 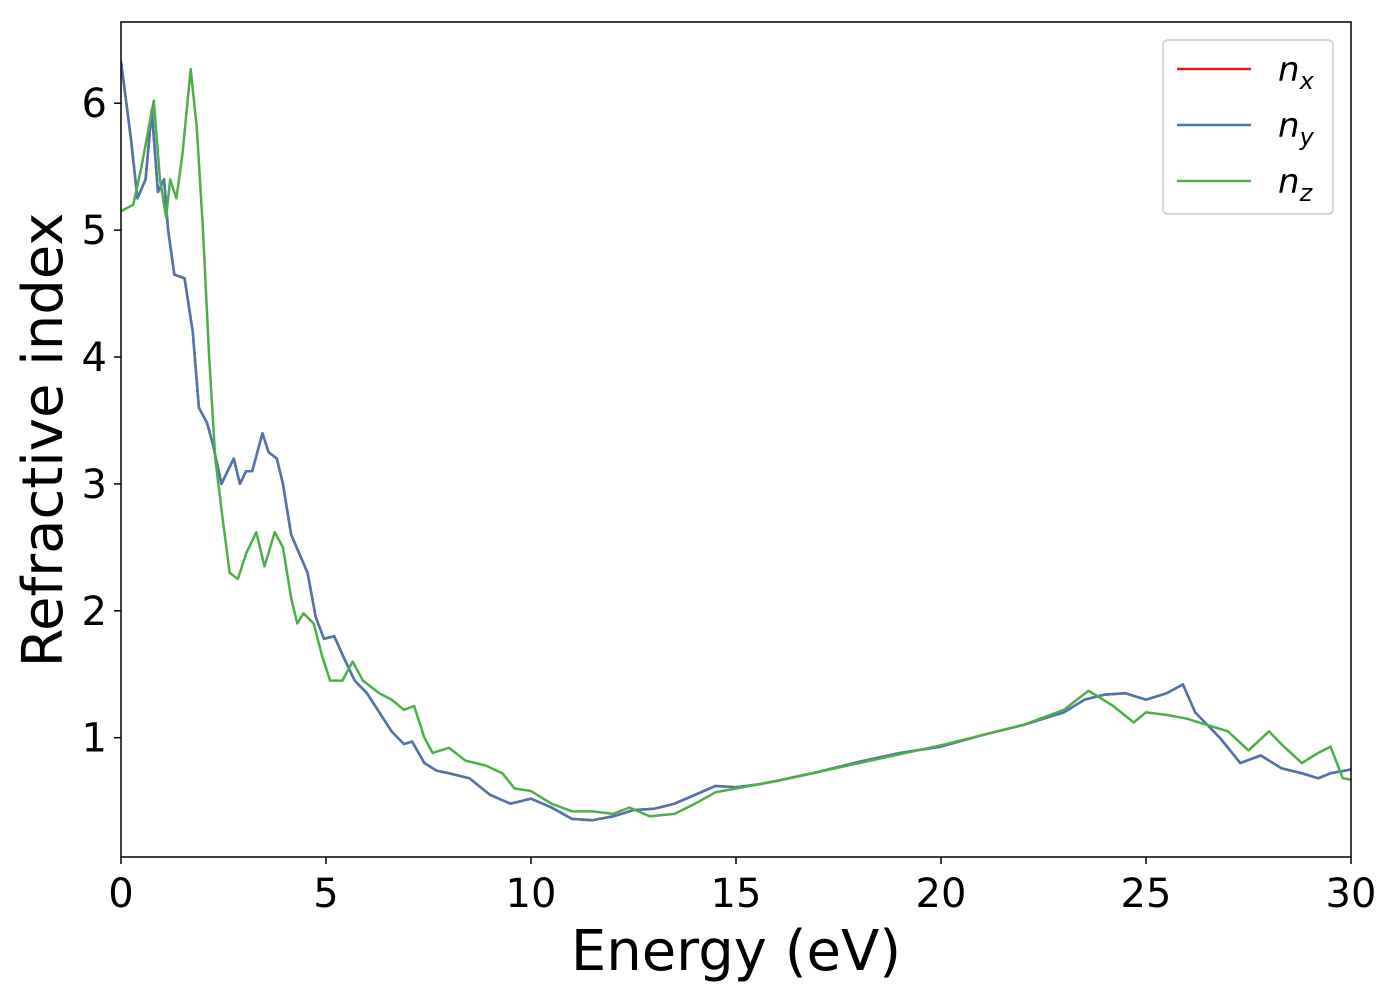 What do you see at coordinates (1146, 894) in the screenshot?
I see `x-tick-label: 25` at bounding box center [1146, 894].